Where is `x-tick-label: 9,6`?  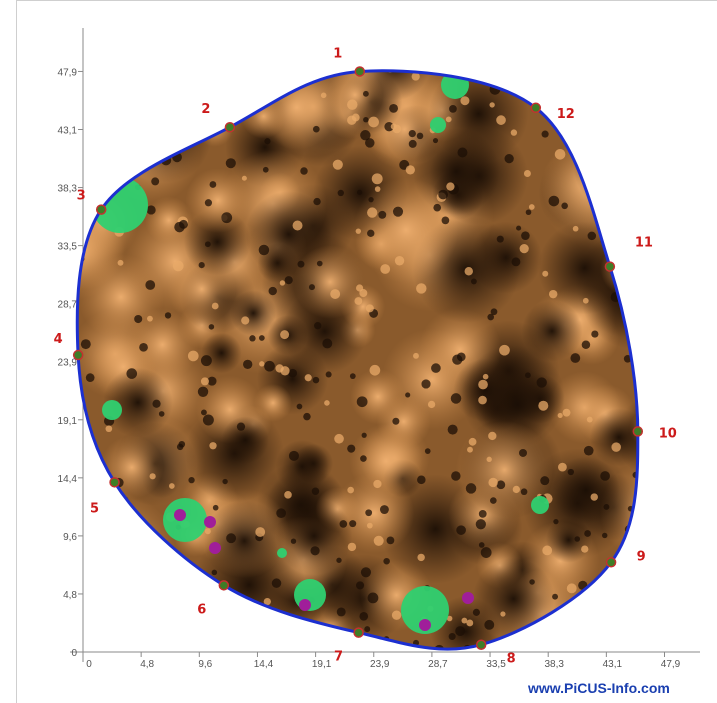 x-tick-label: 9,6 is located at coordinates (205, 664).